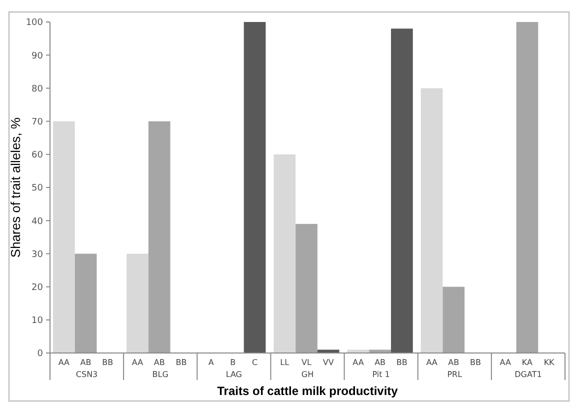 This screenshot has width=571, height=403. What do you see at coordinates (38, 89) in the screenshot?
I see `y-tick-label: 80` at bounding box center [38, 89].